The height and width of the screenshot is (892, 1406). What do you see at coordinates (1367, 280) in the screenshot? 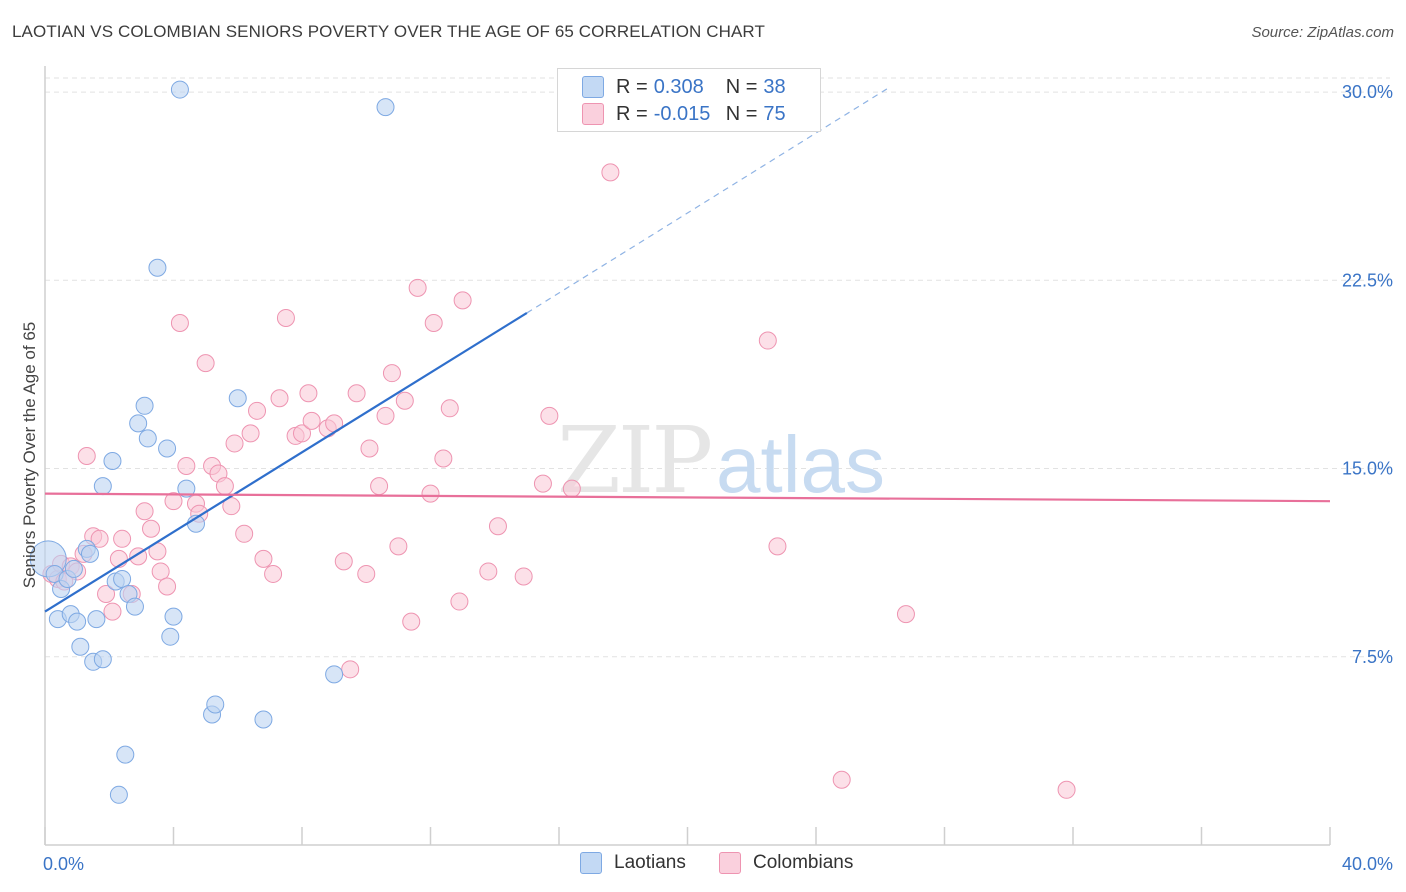
I see `y-tick-label: 22.5%` at bounding box center [1367, 280].